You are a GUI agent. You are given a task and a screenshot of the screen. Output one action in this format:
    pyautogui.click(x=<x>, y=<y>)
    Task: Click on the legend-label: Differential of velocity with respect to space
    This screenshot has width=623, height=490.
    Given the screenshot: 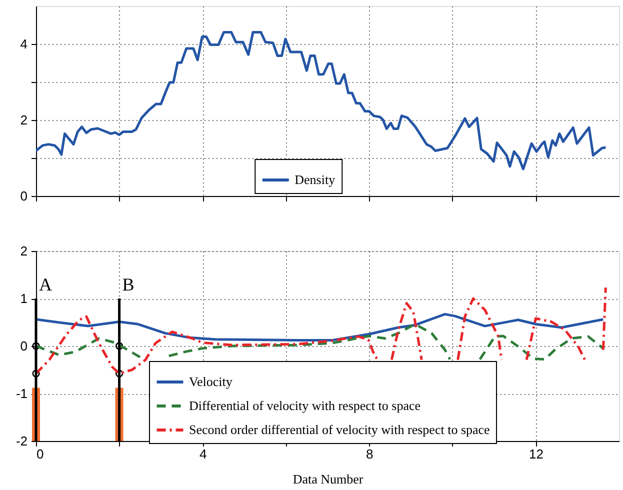 What is the action you would take?
    pyautogui.click(x=305, y=405)
    